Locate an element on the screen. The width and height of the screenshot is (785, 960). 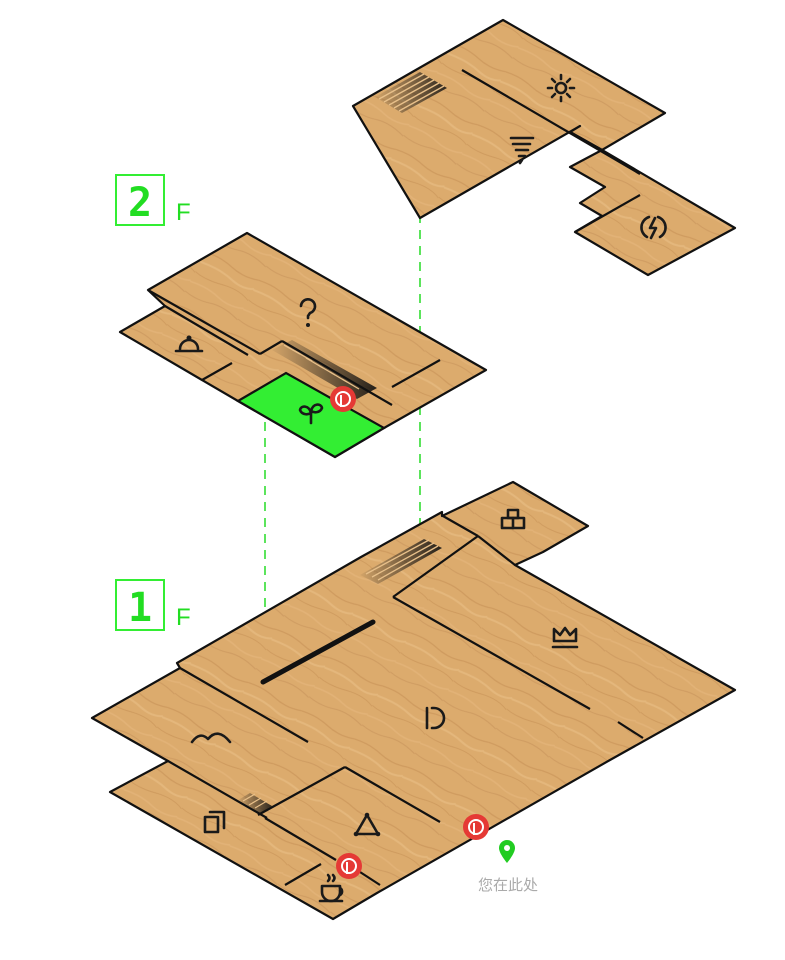
stairs-2f-upper is located at coordinates (411, 92).